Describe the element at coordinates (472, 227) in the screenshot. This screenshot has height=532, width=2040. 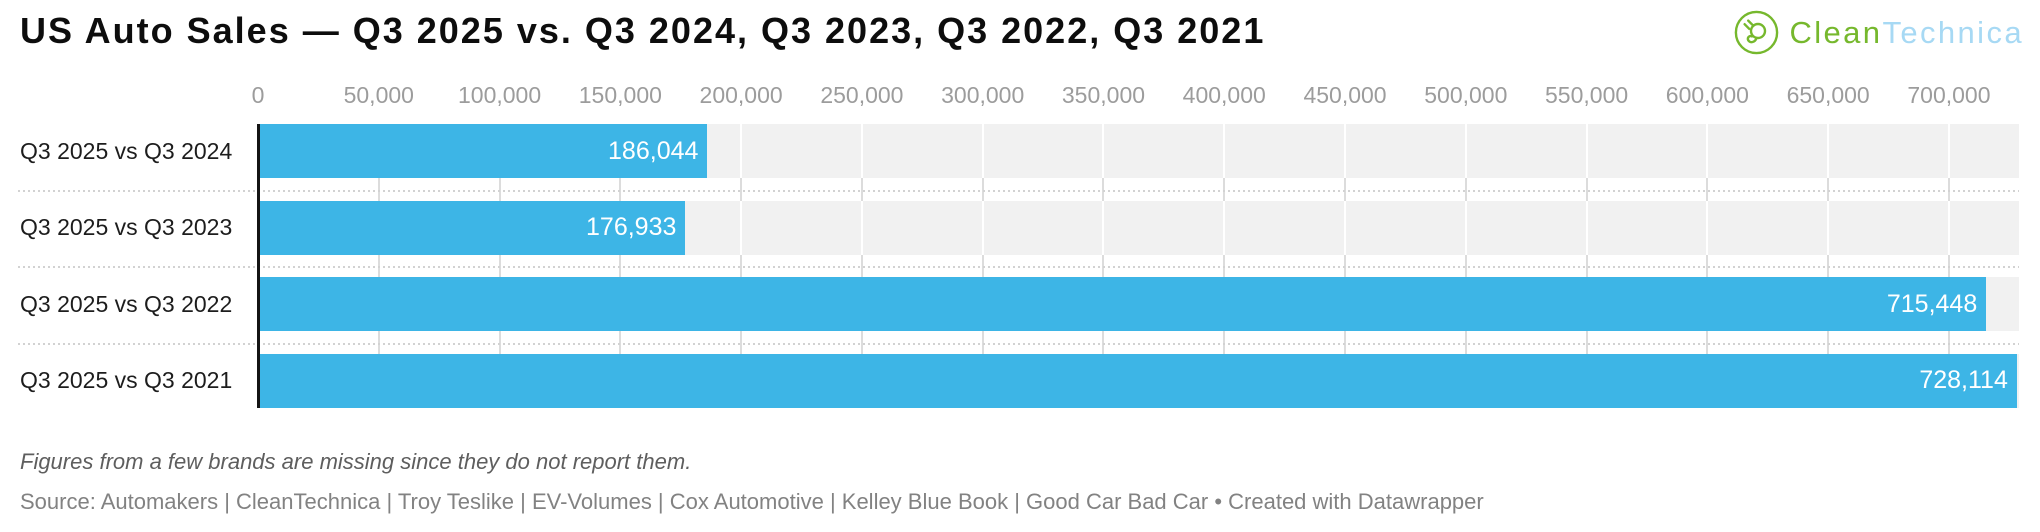
I see `bar: 176,933` at that location.